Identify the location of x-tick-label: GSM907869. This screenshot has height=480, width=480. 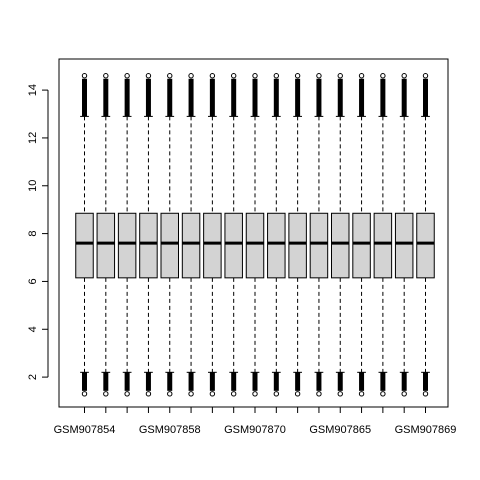
(426, 430).